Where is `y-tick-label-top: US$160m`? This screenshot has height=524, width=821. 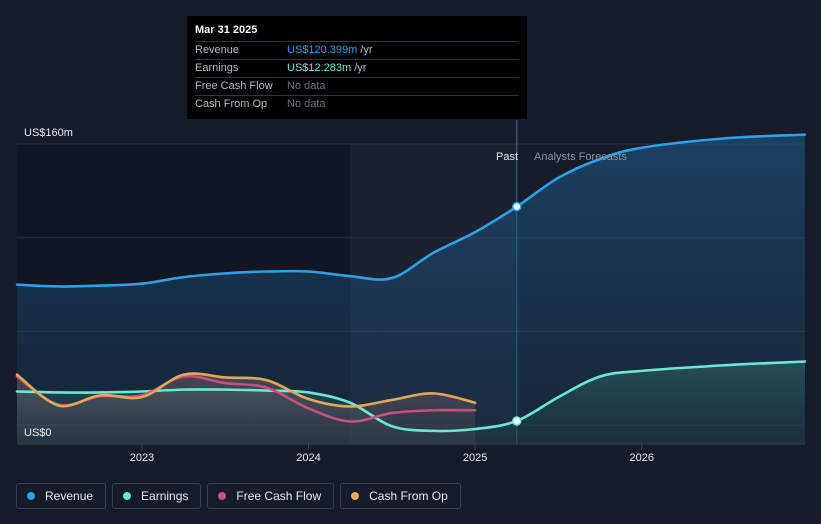 y-tick-label-top: US$160m is located at coordinates (48, 133).